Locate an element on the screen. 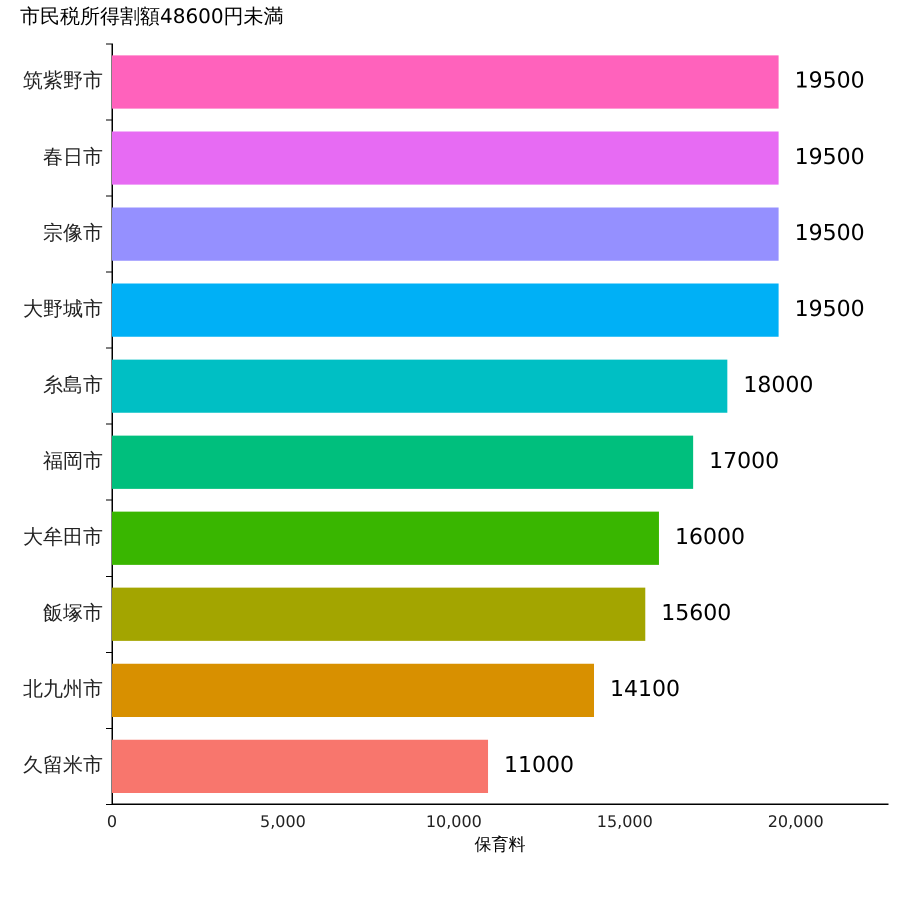 Image resolution: width=900 pixels, height=900 pixels. x-tick-label: 10,000 is located at coordinates (454, 822).